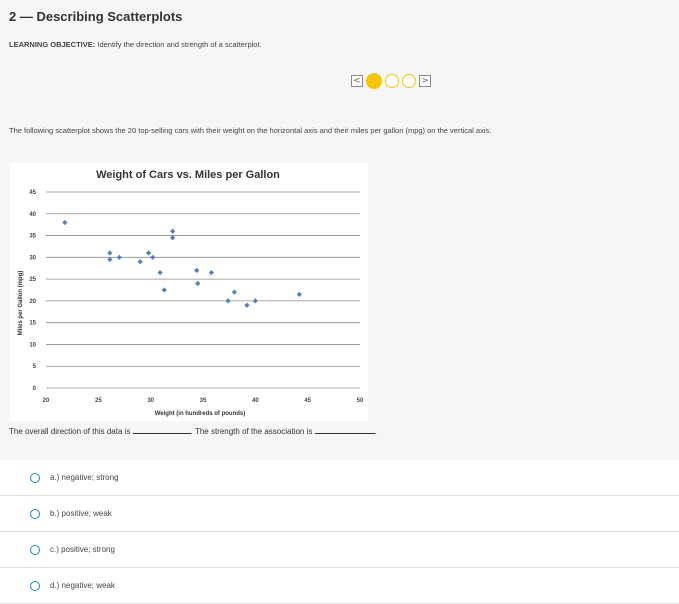 This screenshot has width=679, height=604. I want to click on option-b: b.) positive; weak, so click(339, 514).